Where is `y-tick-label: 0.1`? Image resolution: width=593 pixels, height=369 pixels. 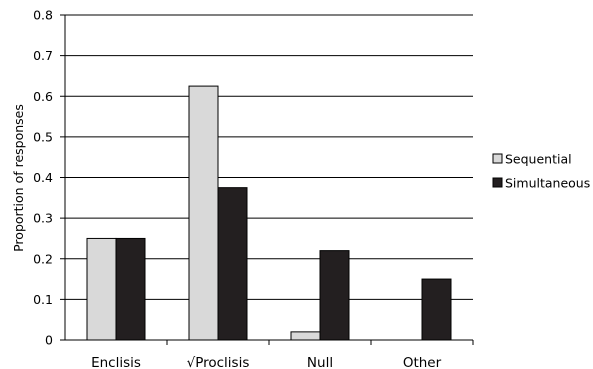
y-tick-label: 0.1 is located at coordinates (43, 299).